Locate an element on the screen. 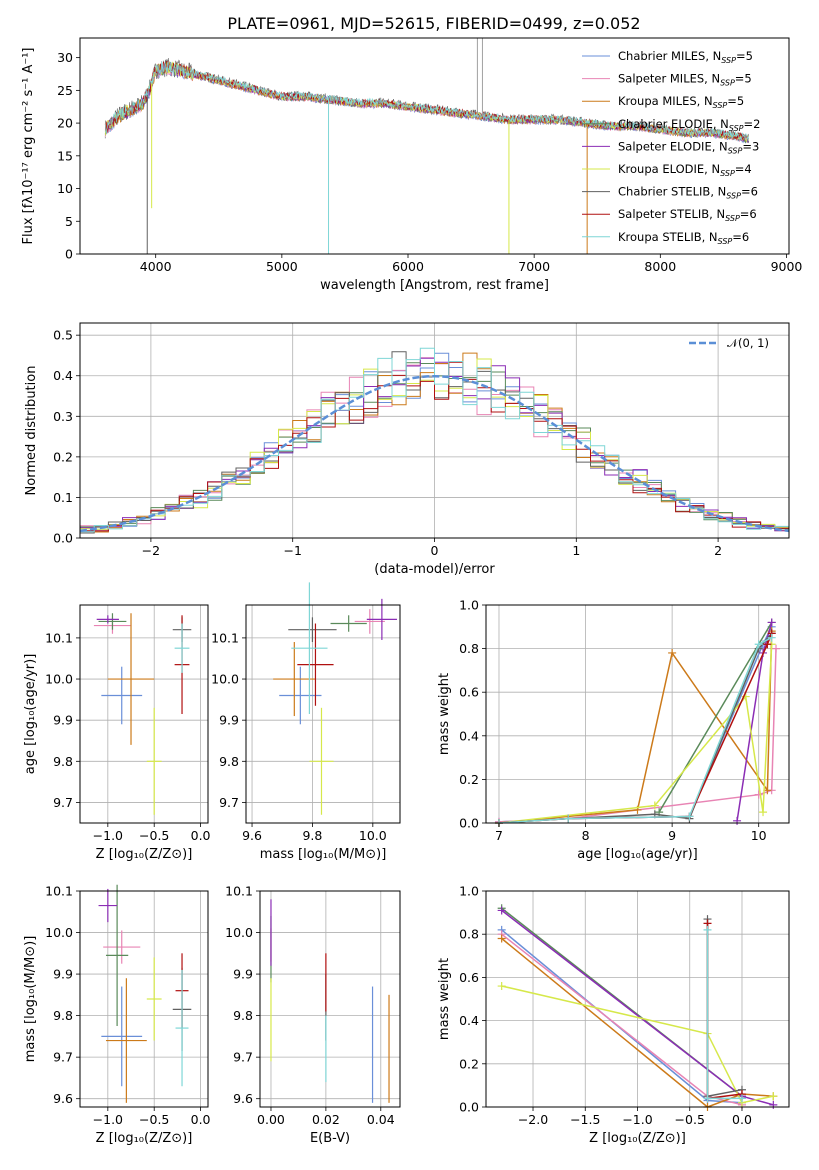 This screenshot has width=819, height=1170. x-axis-label: wavelength [Angstrom, rest frame] is located at coordinates (434, 285).